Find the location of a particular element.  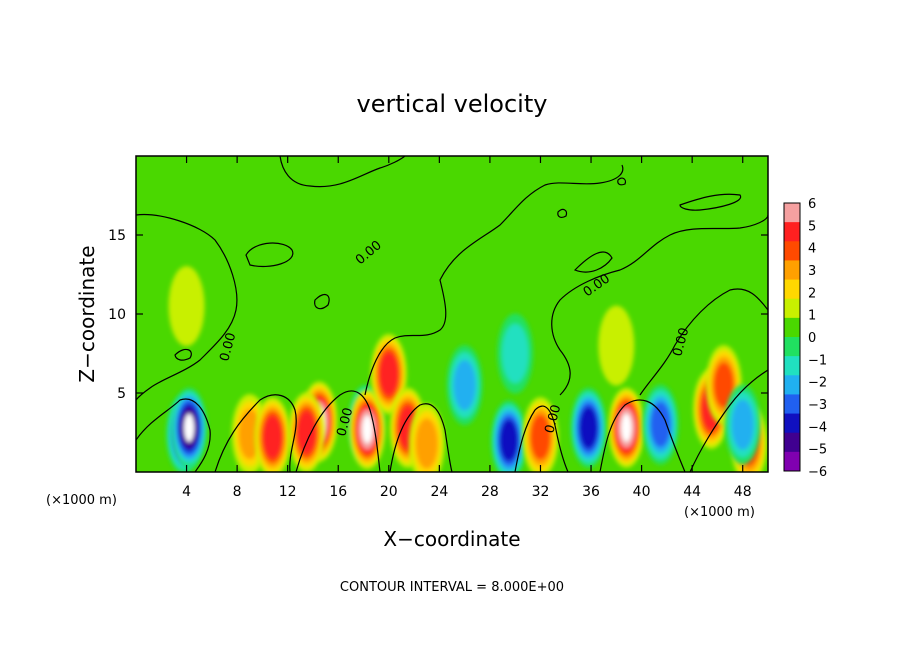

x-tick-label: 44 is located at coordinates (692, 492).